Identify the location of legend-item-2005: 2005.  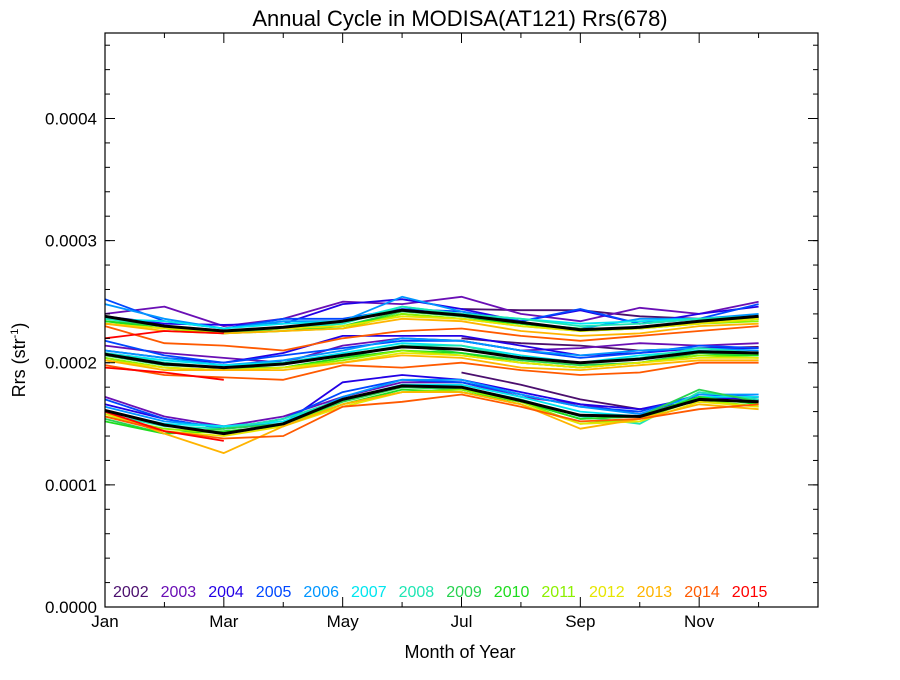
(274, 592).